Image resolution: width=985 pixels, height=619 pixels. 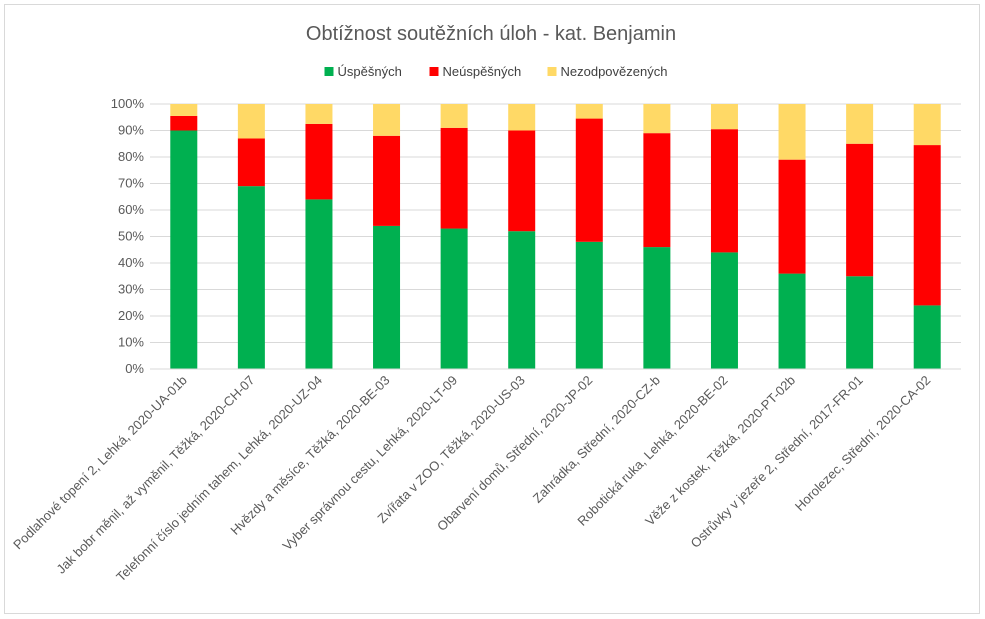 I want to click on y-tick-label: 70%, so click(x=131, y=183).